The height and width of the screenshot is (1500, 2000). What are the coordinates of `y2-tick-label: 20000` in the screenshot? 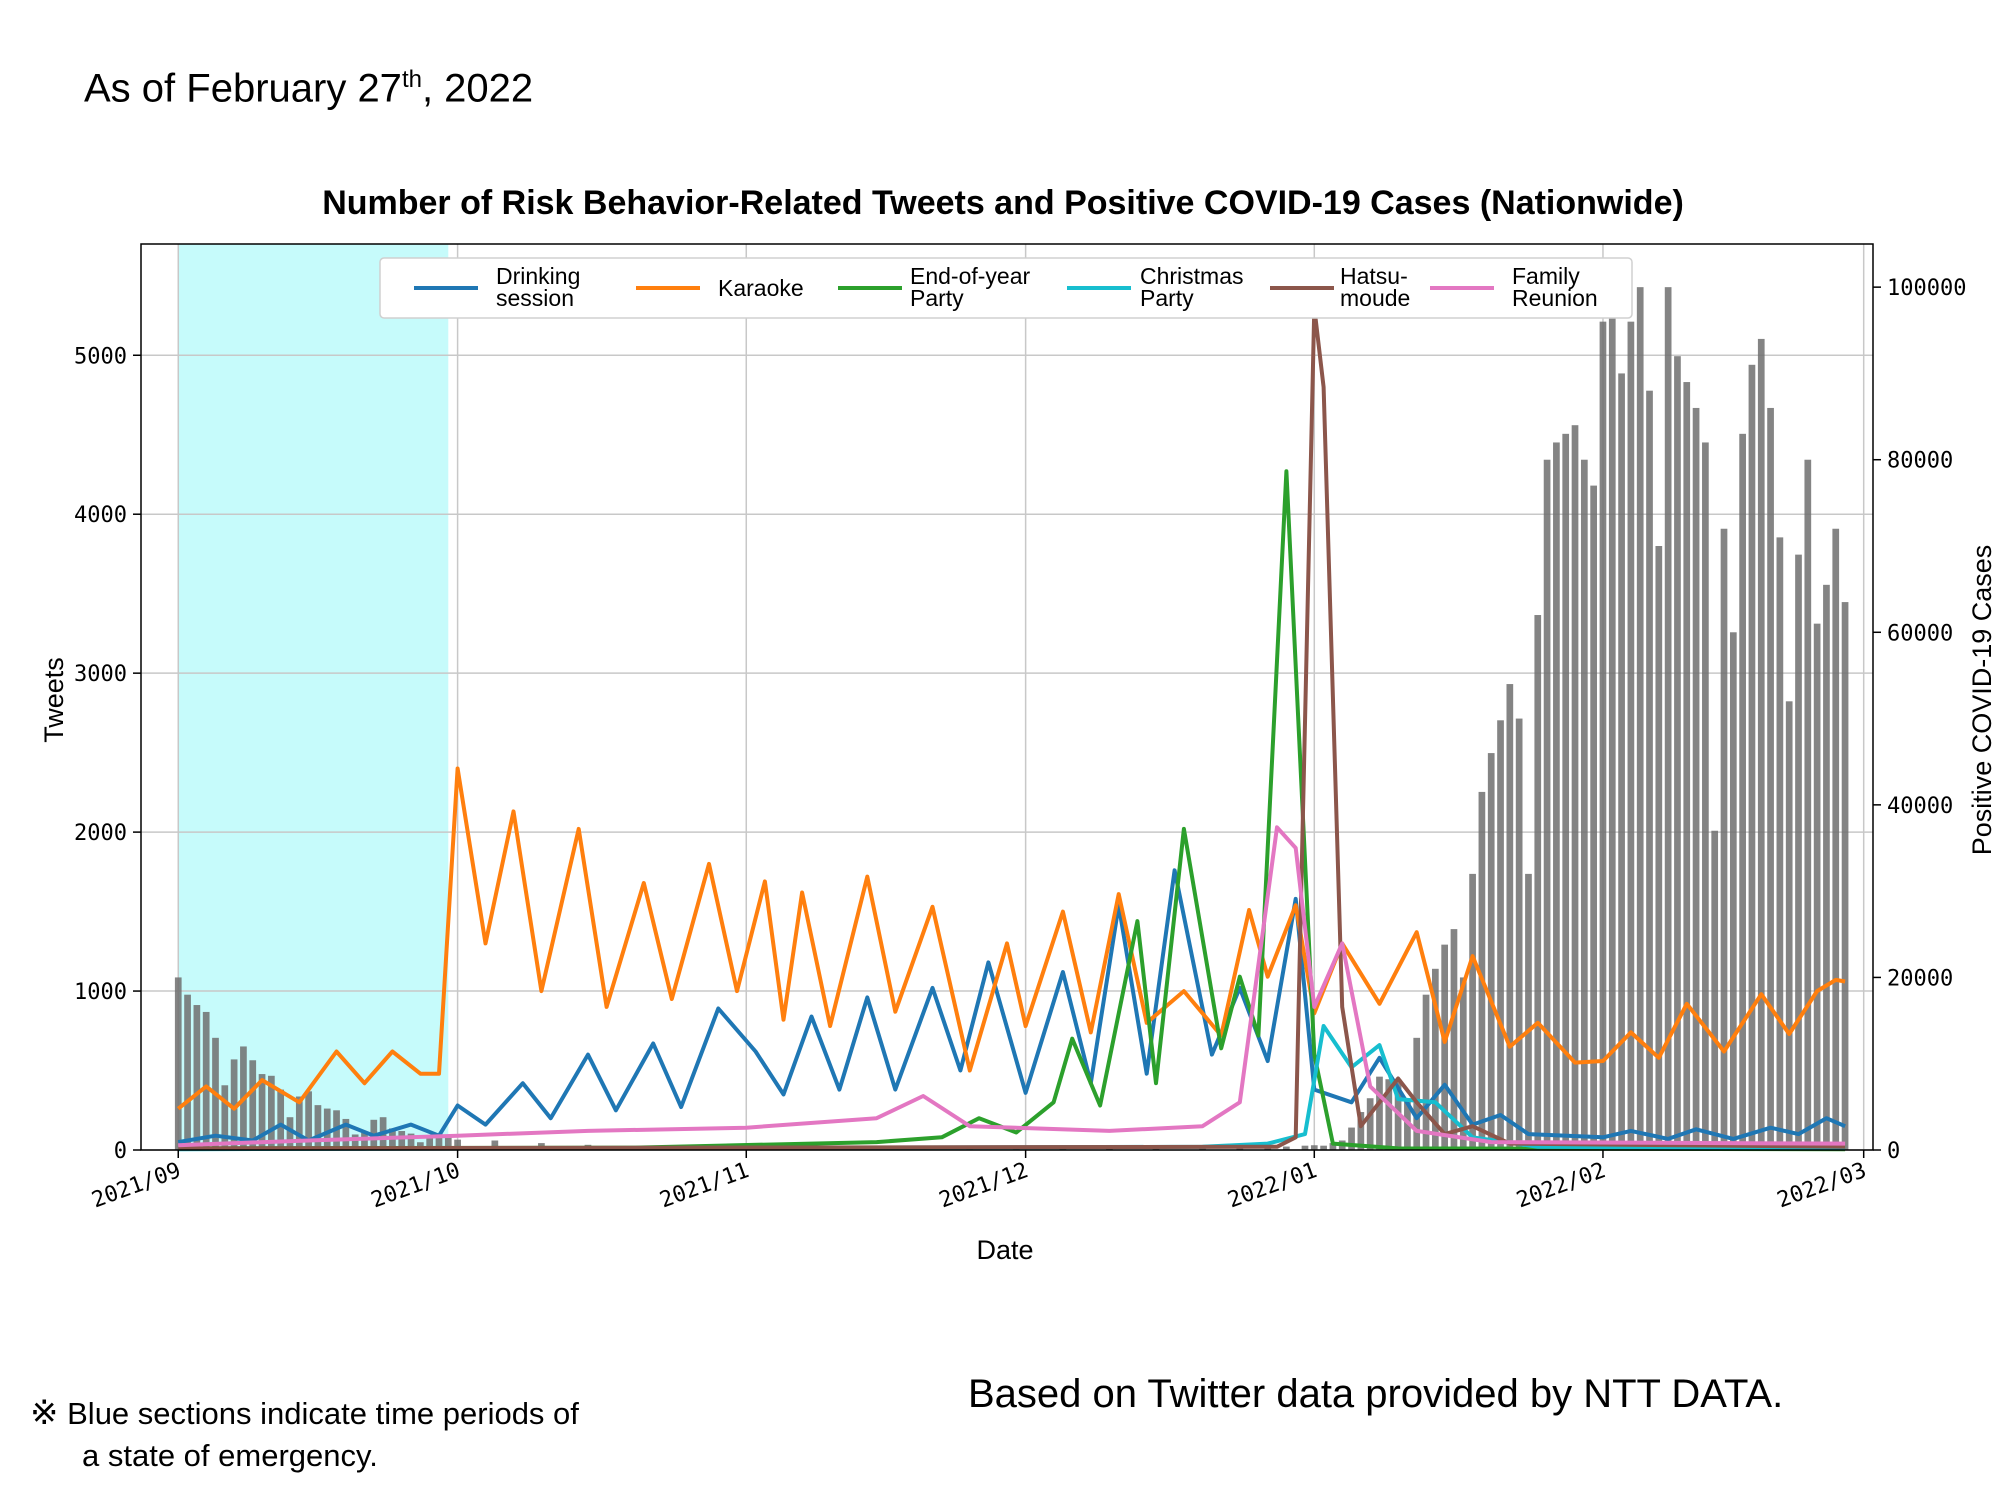 It's located at (1920, 978).